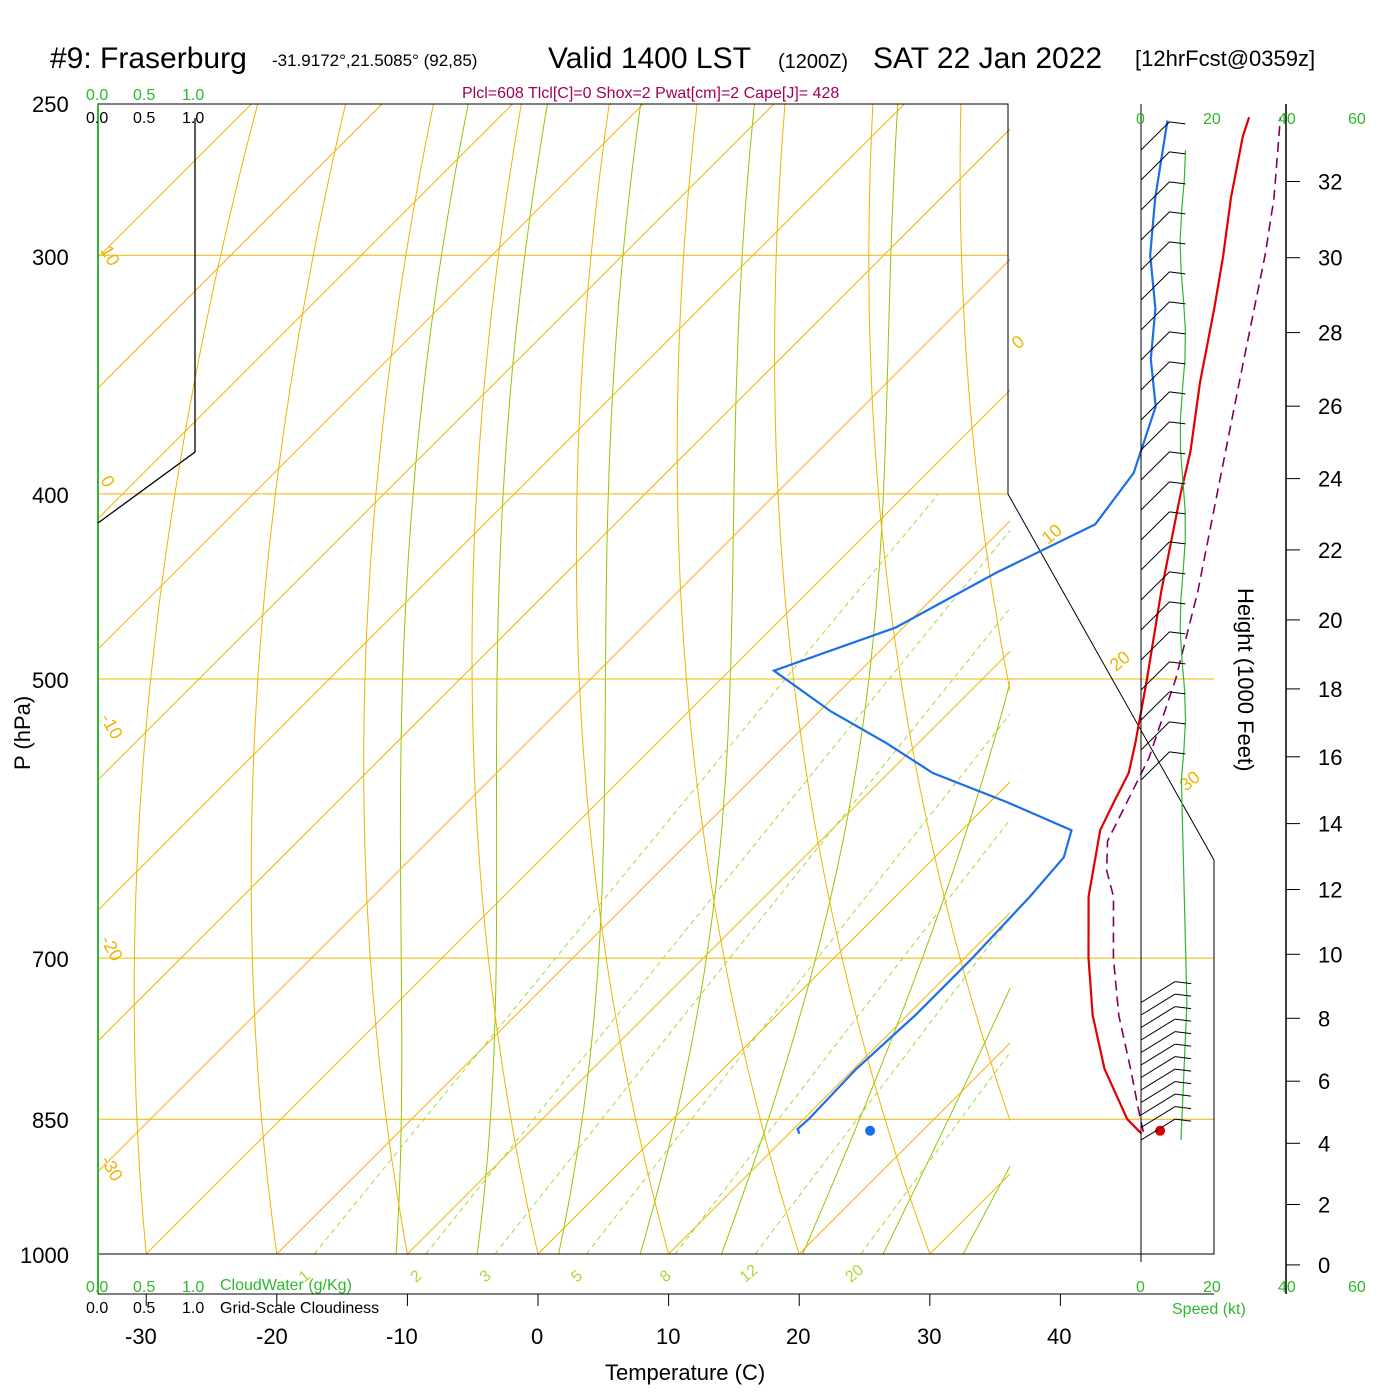  I want to click on height-tick-26: 26, so click(1330, 406).